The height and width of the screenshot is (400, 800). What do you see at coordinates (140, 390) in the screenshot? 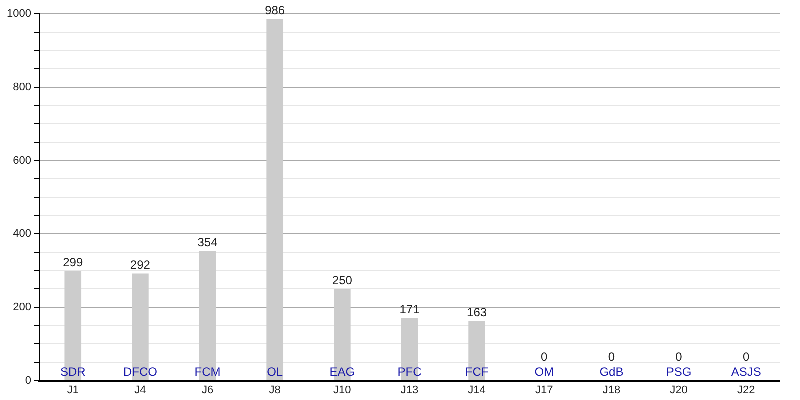
I see `x-tick-label: J4` at bounding box center [140, 390].